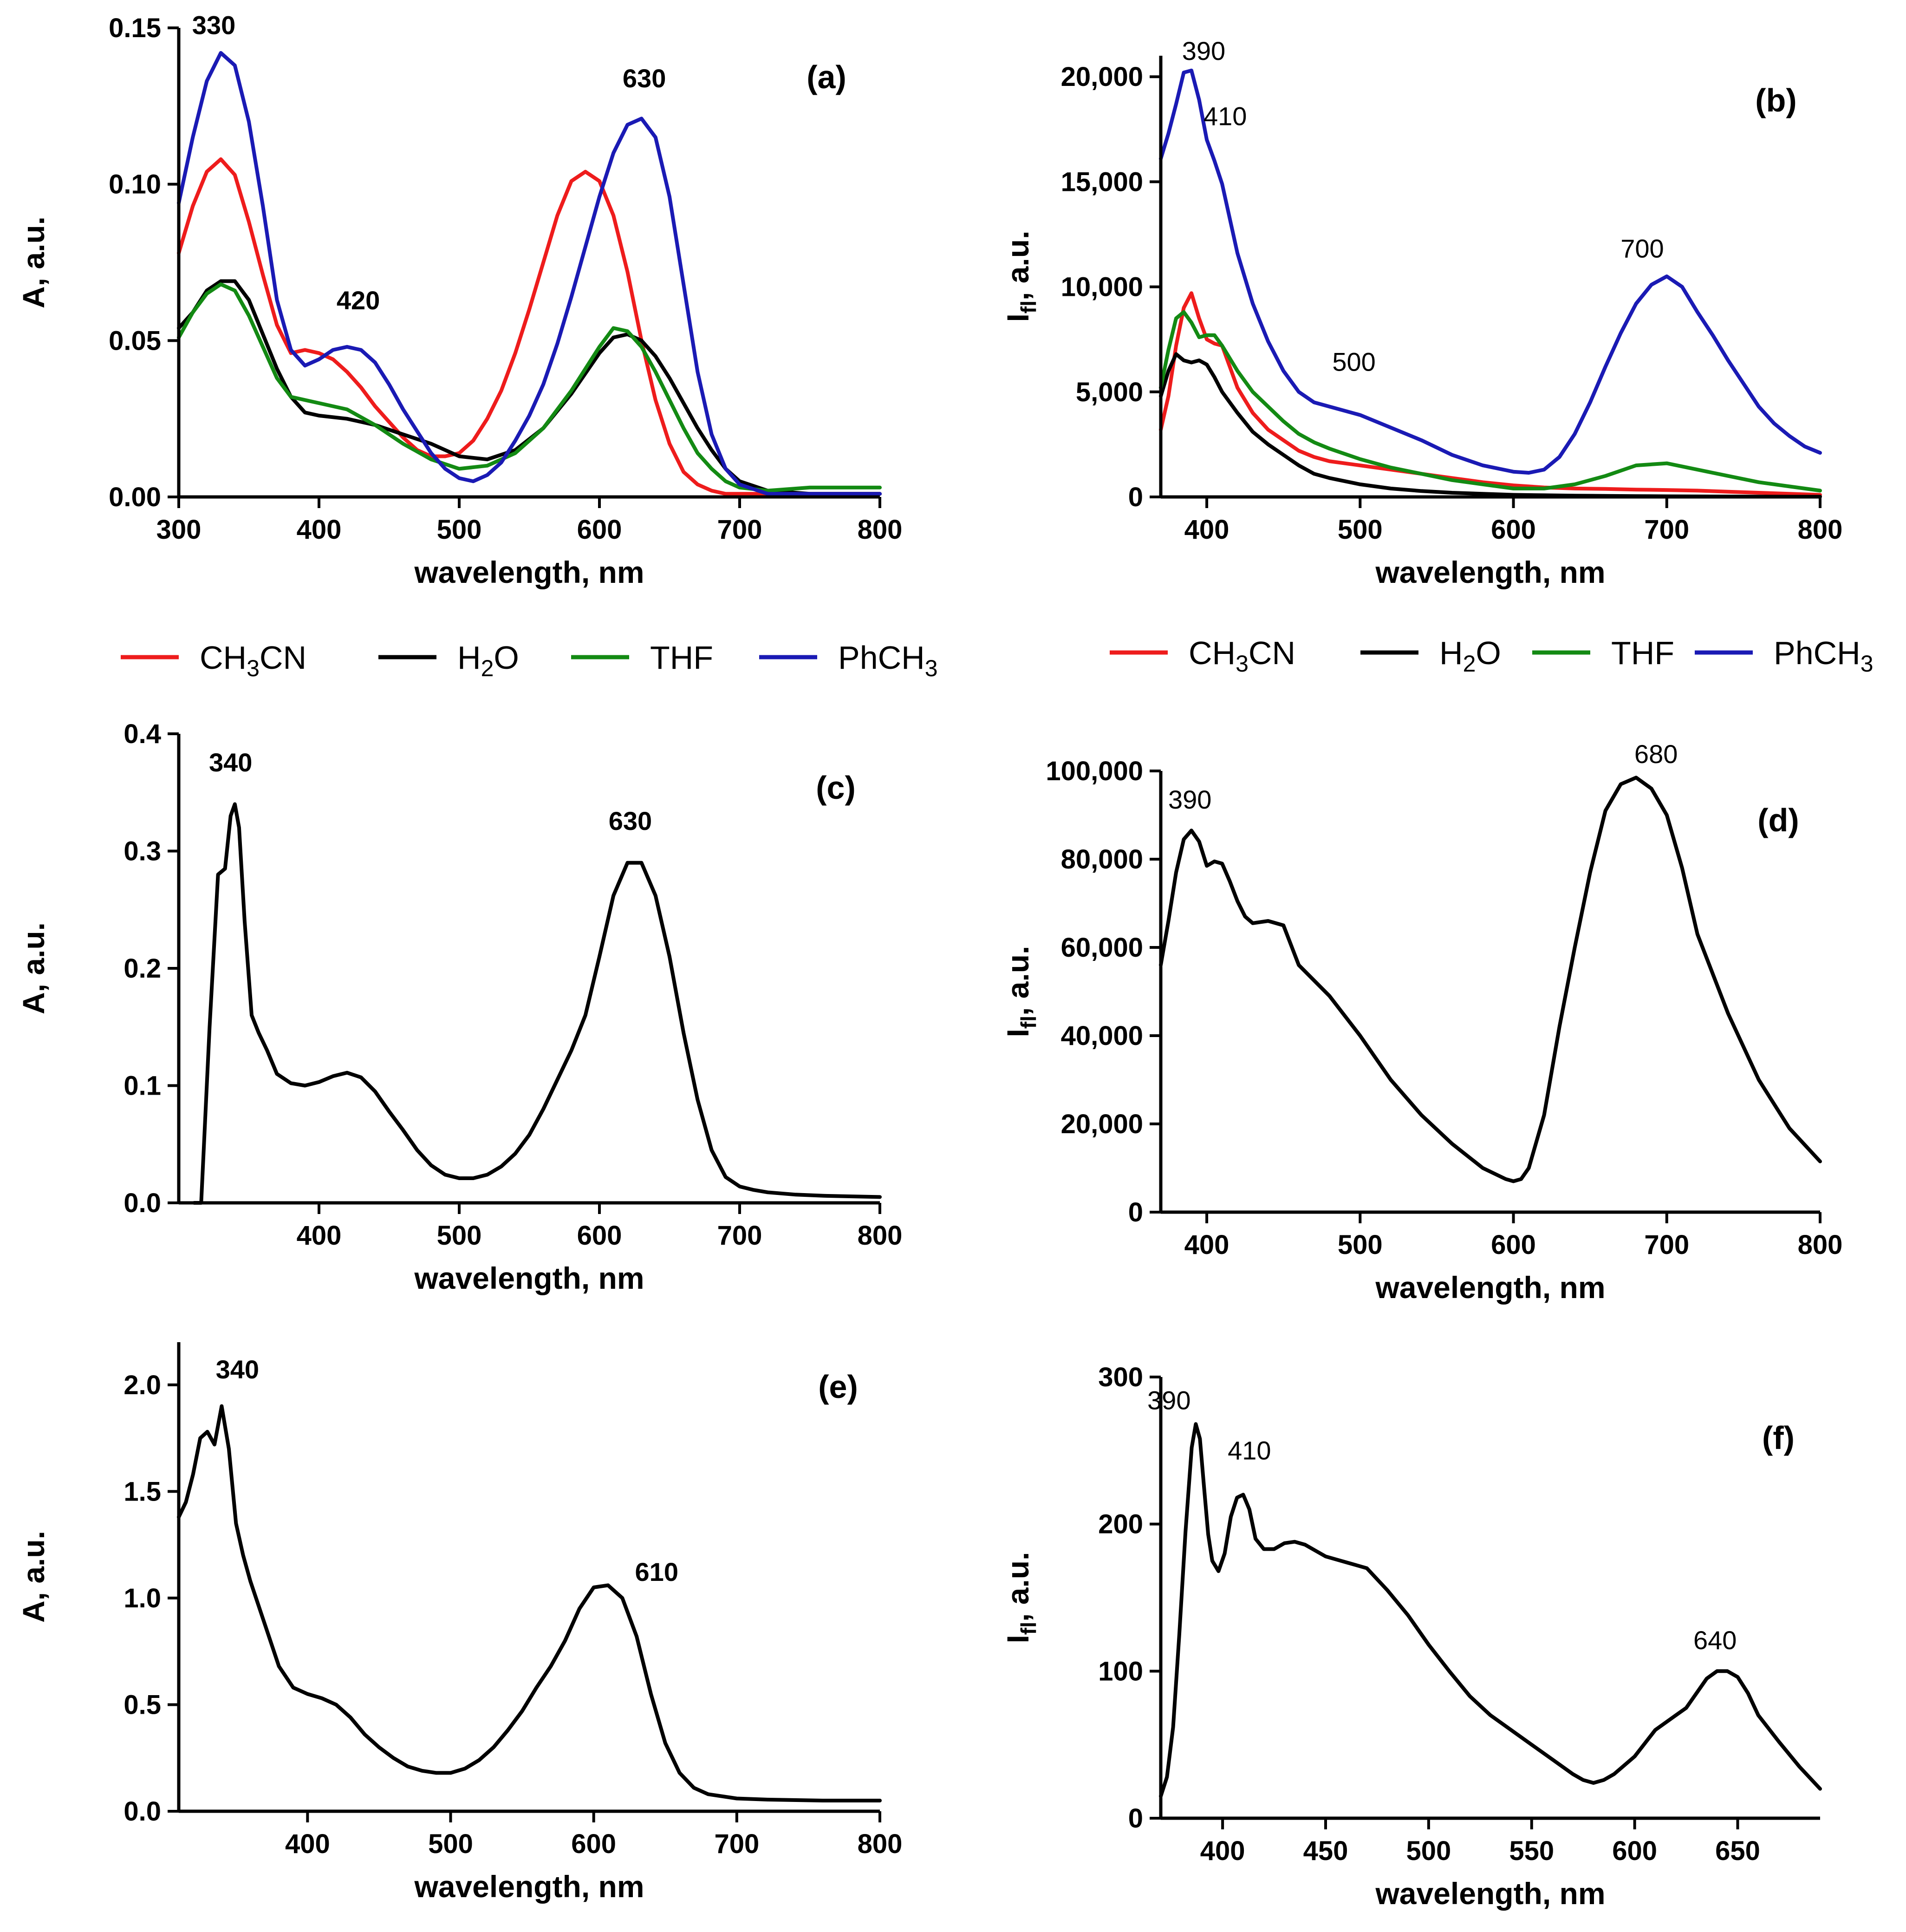  Describe the element at coordinates (135, 341) in the screenshot. I see `y-tick-label: 0.05` at that location.